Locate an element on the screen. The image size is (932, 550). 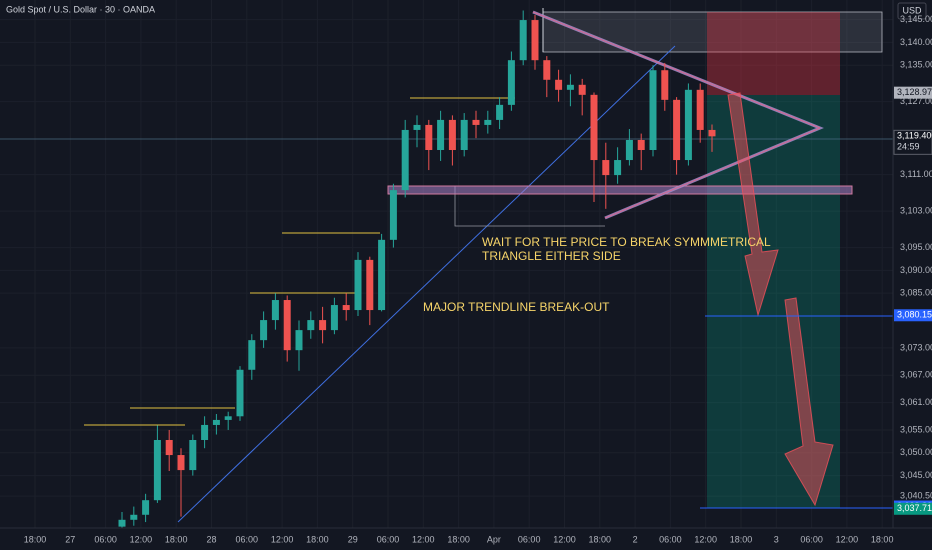
y-tick-label: 3,061.000 is located at coordinates (916, 402).